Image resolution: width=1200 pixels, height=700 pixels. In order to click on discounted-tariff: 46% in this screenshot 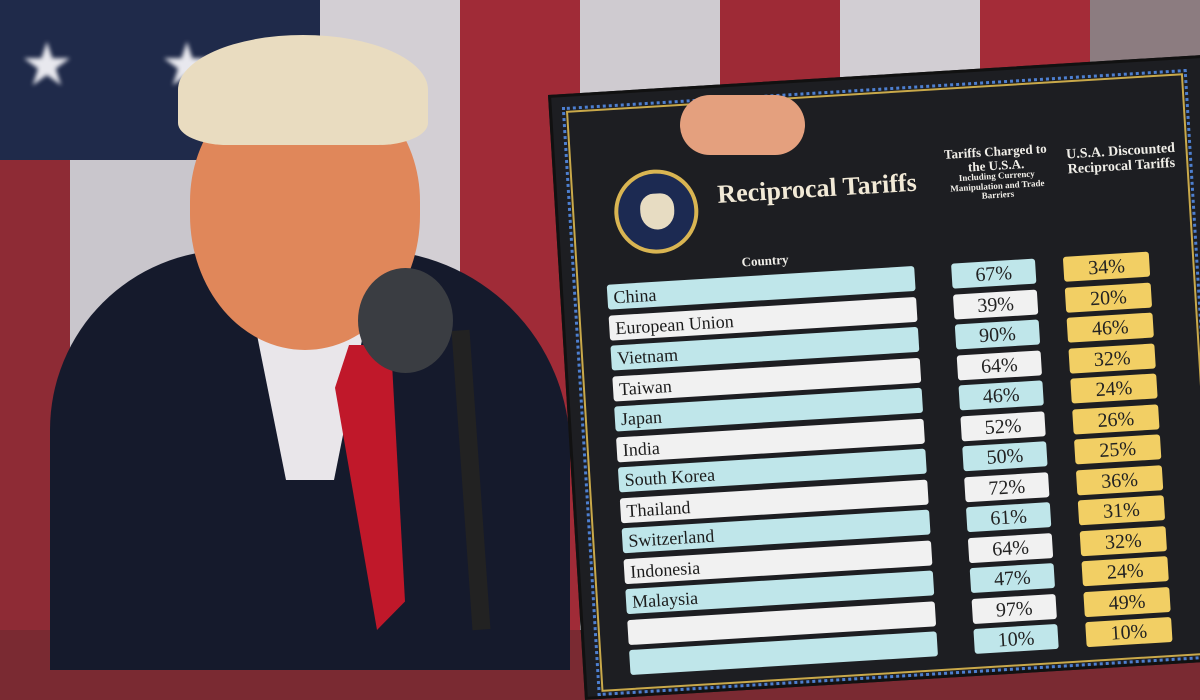, I will do `click(1110, 327)`.